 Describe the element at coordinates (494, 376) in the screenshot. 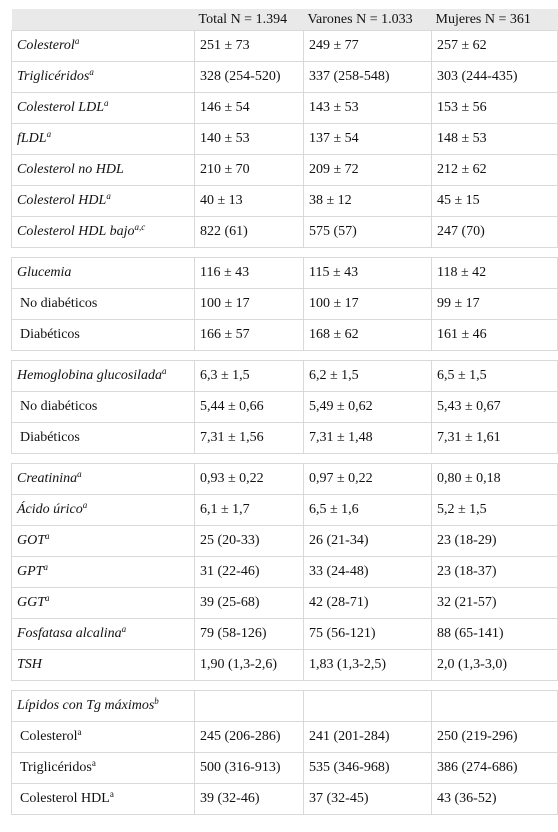

I see `mujeres-value-cell: 6,5 ± 1,5` at that location.